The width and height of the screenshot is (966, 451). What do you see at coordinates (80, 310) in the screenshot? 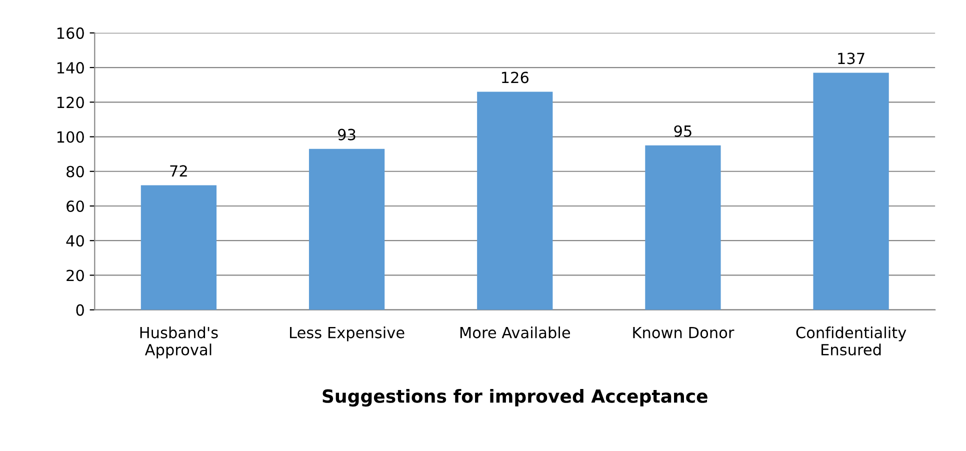
I see `y-tick-label: 0` at bounding box center [80, 310].